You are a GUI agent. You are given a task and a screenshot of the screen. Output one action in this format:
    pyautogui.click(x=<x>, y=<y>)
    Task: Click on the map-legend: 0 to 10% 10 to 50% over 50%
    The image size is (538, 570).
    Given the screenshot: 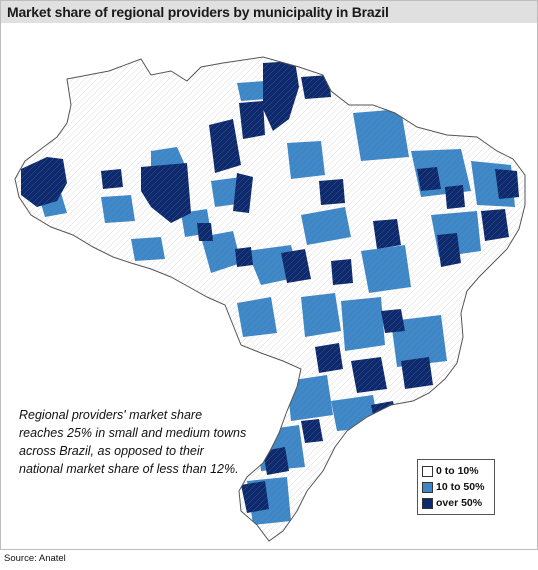 What is the action you would take?
    pyautogui.click(x=456, y=487)
    